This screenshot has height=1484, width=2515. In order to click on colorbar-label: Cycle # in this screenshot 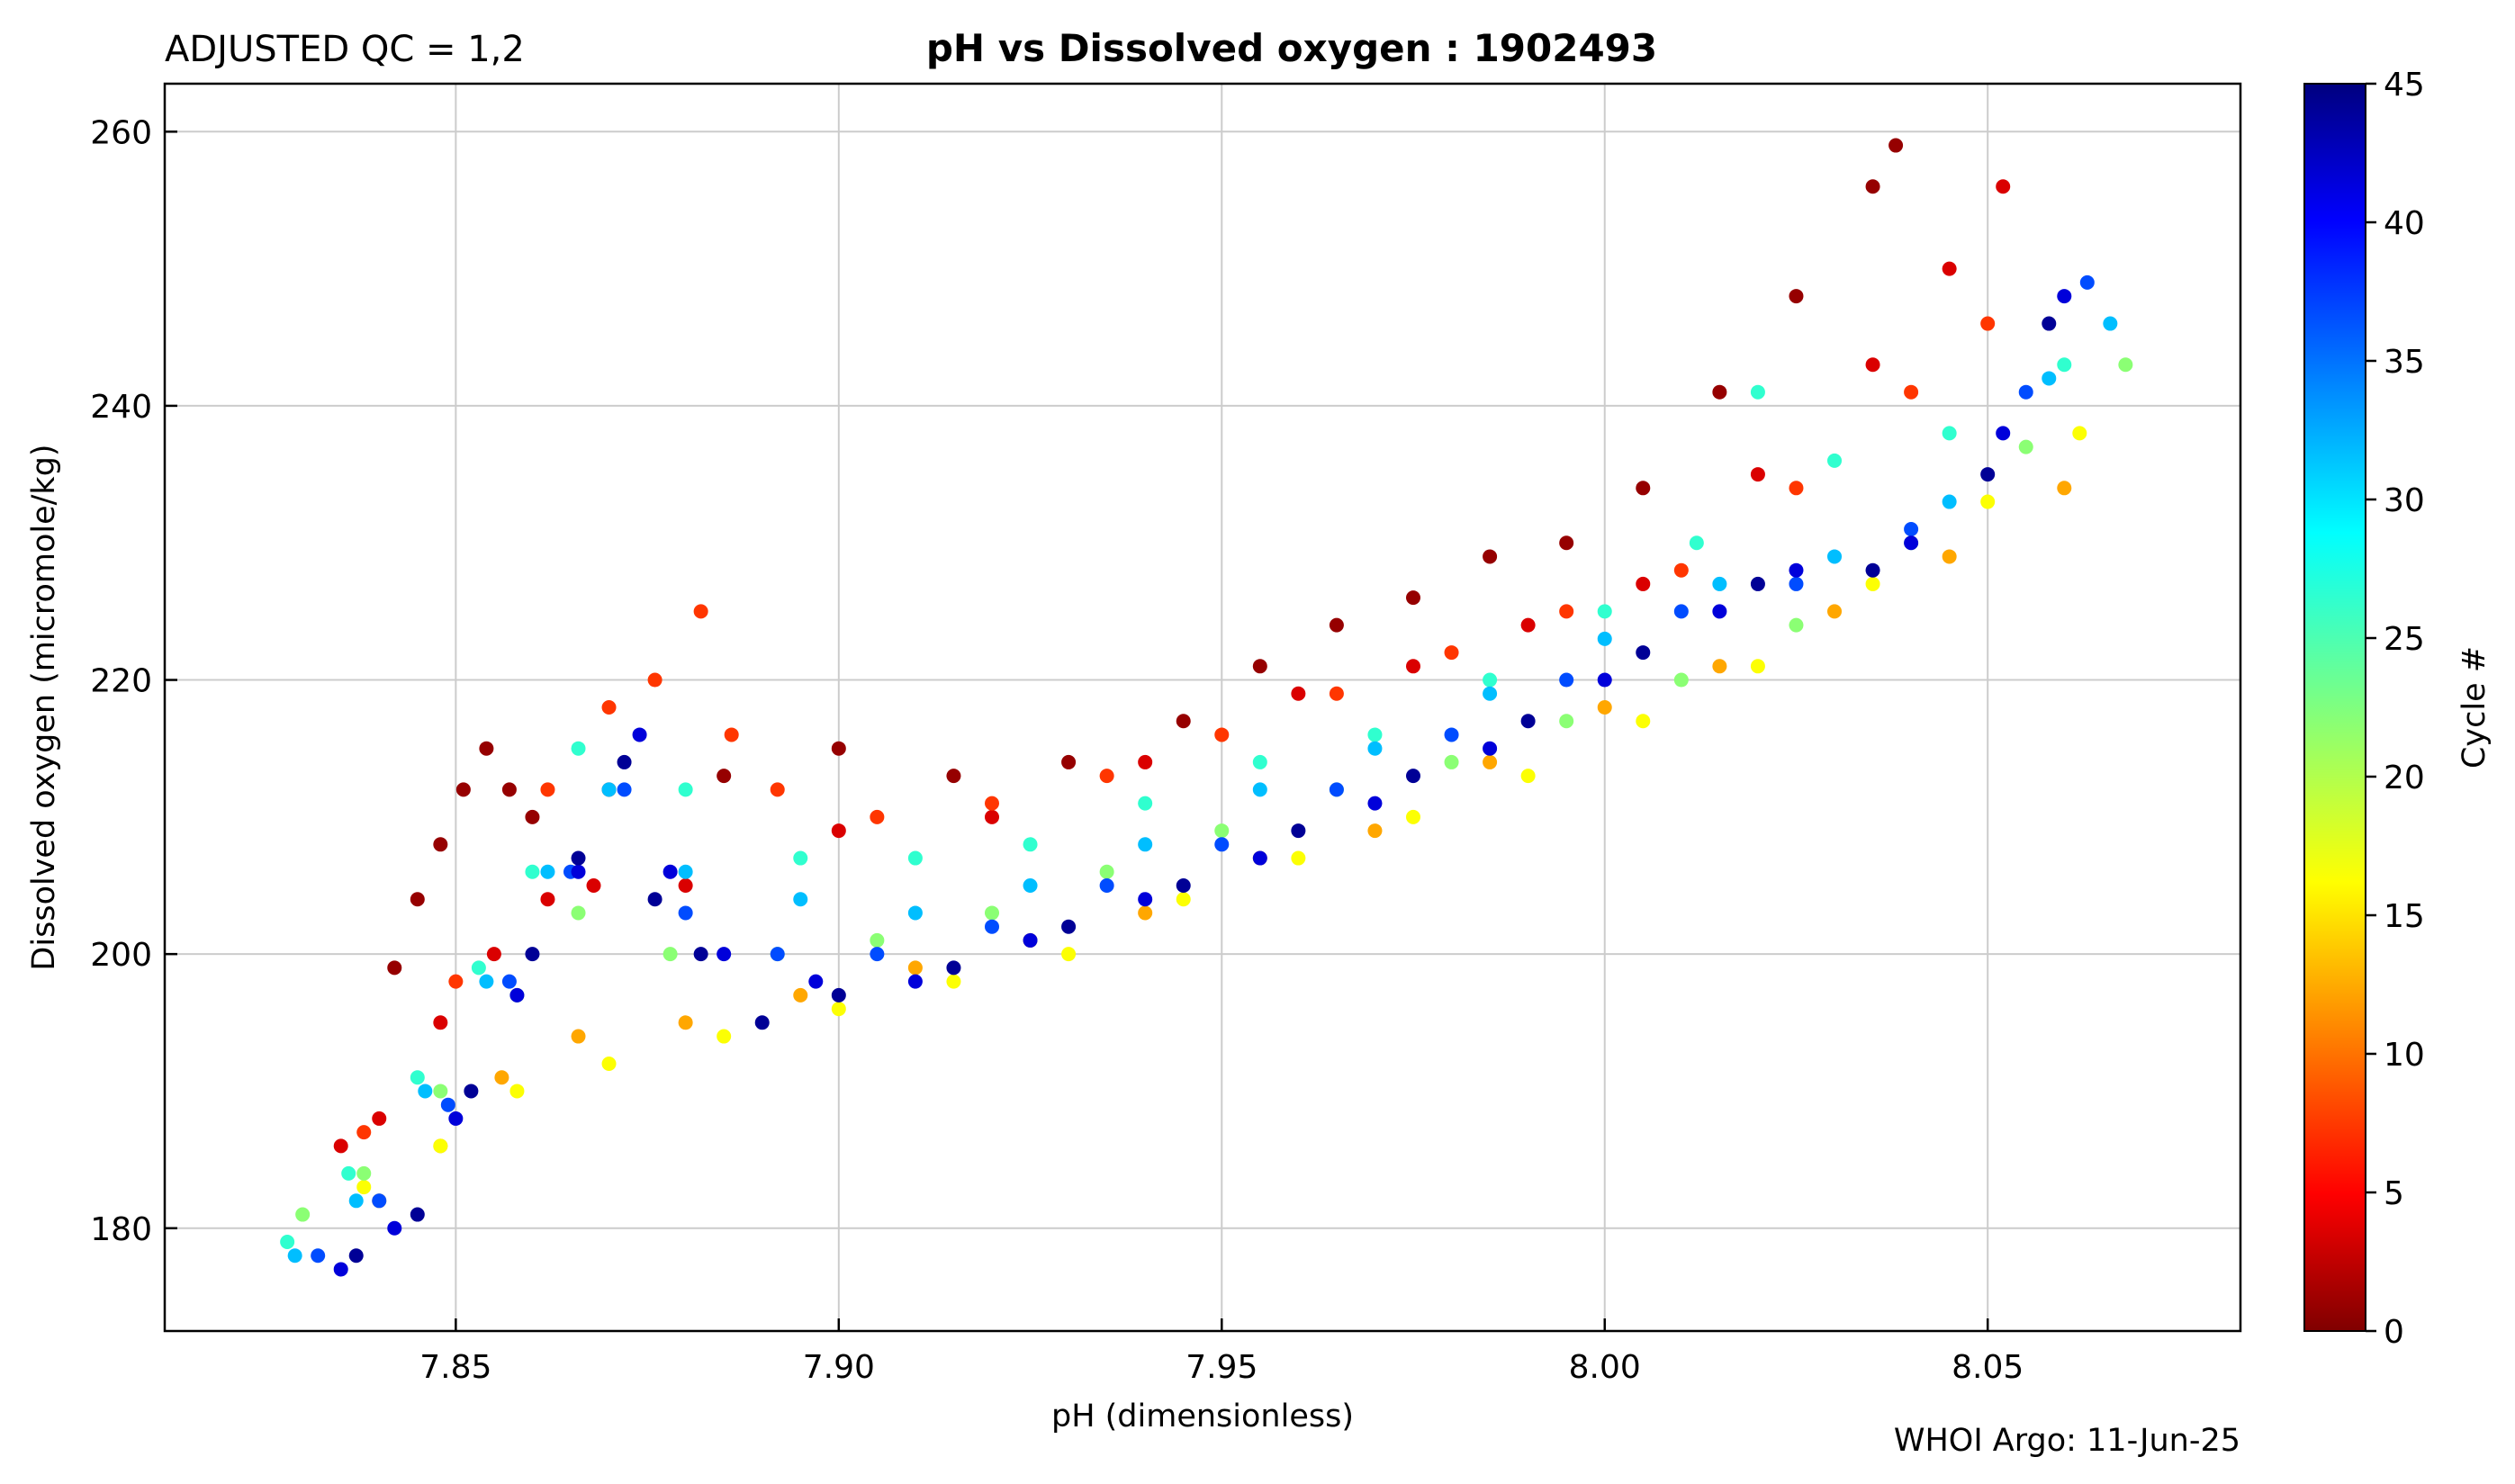, I will do `click(2474, 708)`.